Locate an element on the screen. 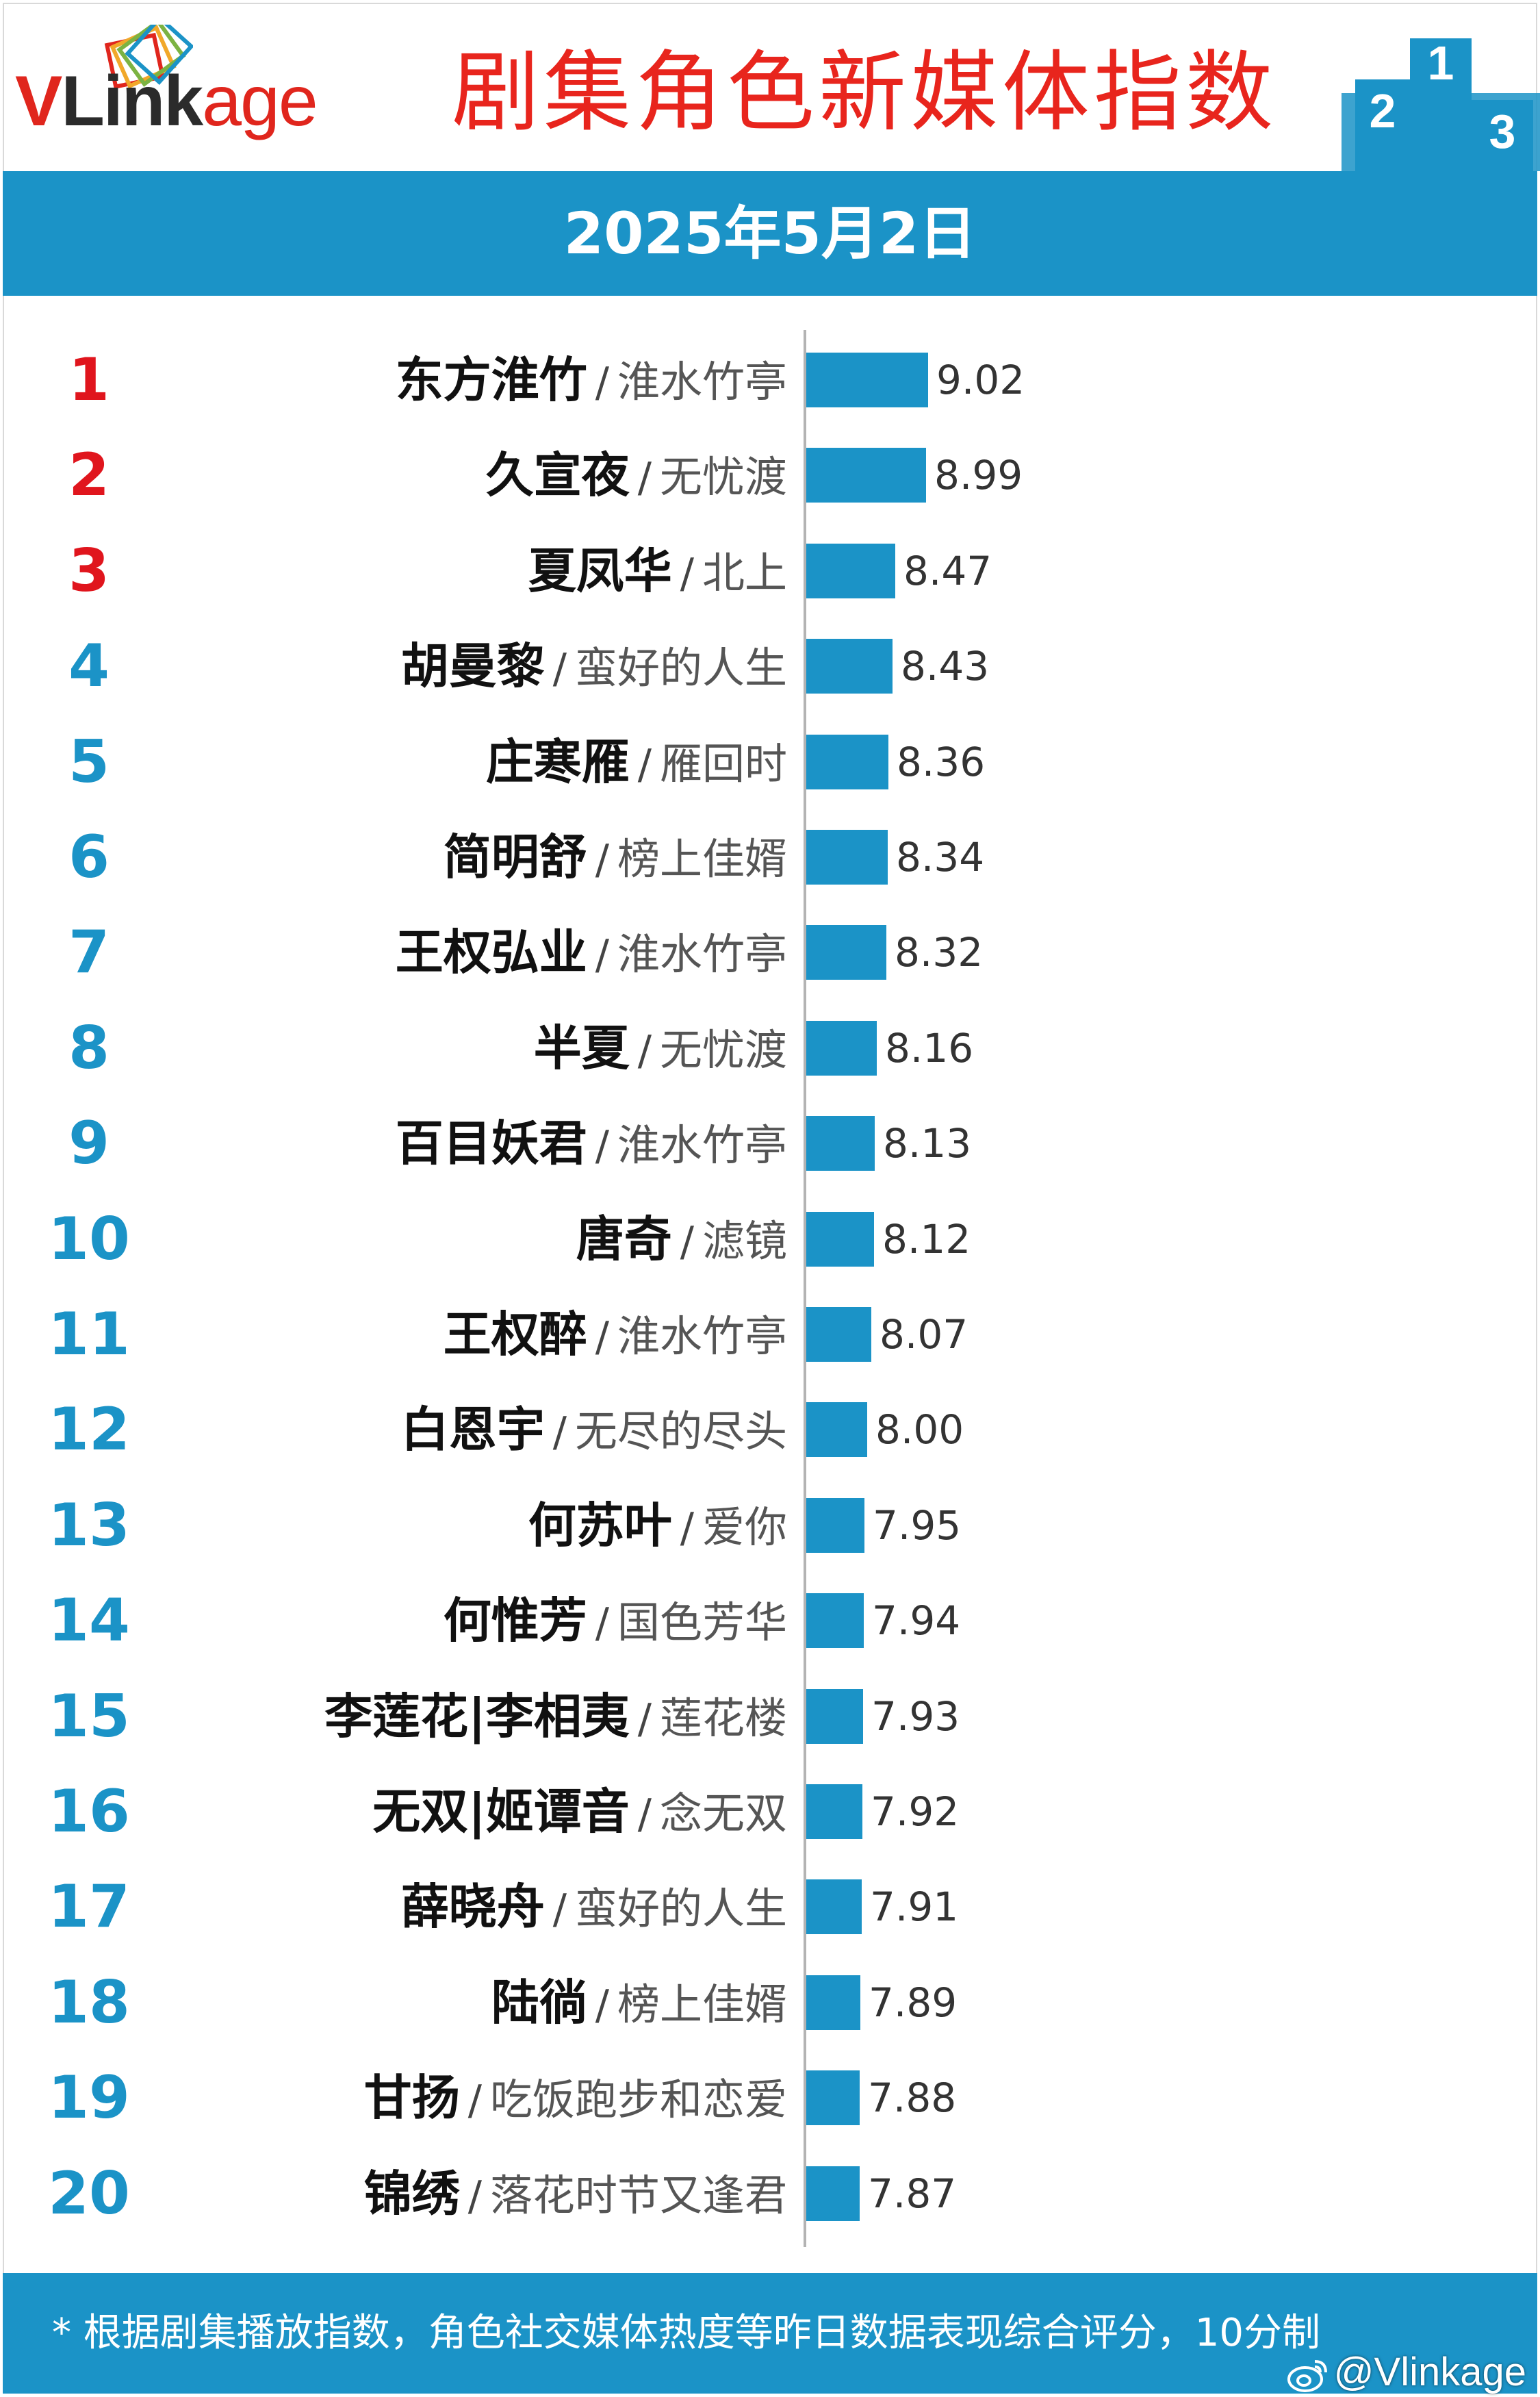 The height and width of the screenshot is (2397, 1540). character-name: 锦绣 is located at coordinates (411, 2193).